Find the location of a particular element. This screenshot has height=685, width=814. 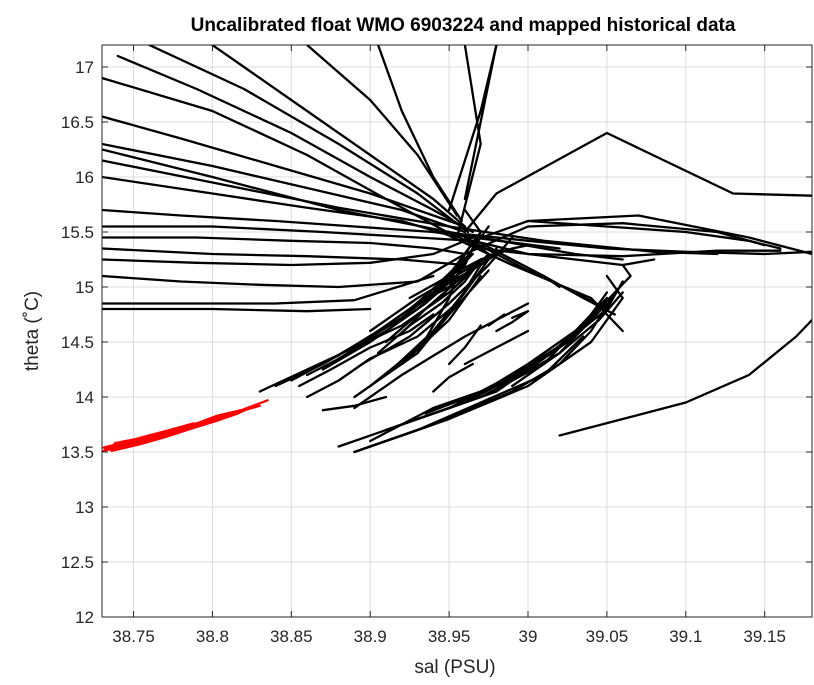

x-tick-label: 38.9 is located at coordinates (370, 636).